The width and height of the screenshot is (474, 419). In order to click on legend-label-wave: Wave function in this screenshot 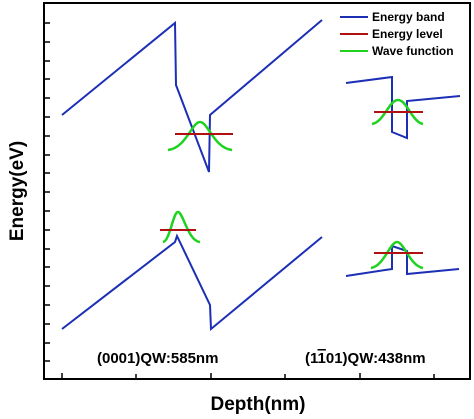, I will do `click(413, 51)`.